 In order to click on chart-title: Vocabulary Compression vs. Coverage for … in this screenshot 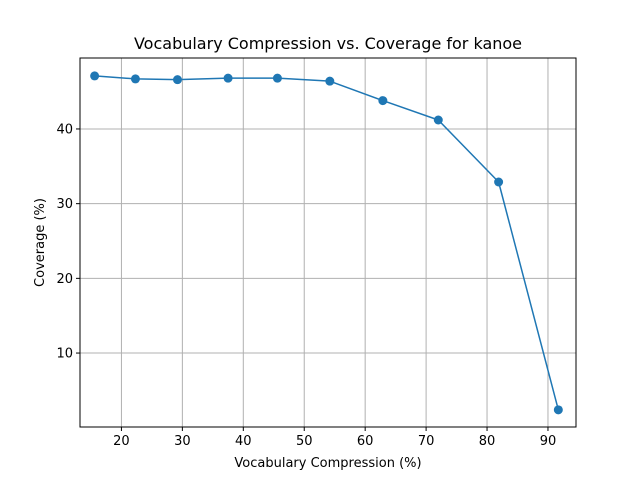, I will do `click(328, 43)`.